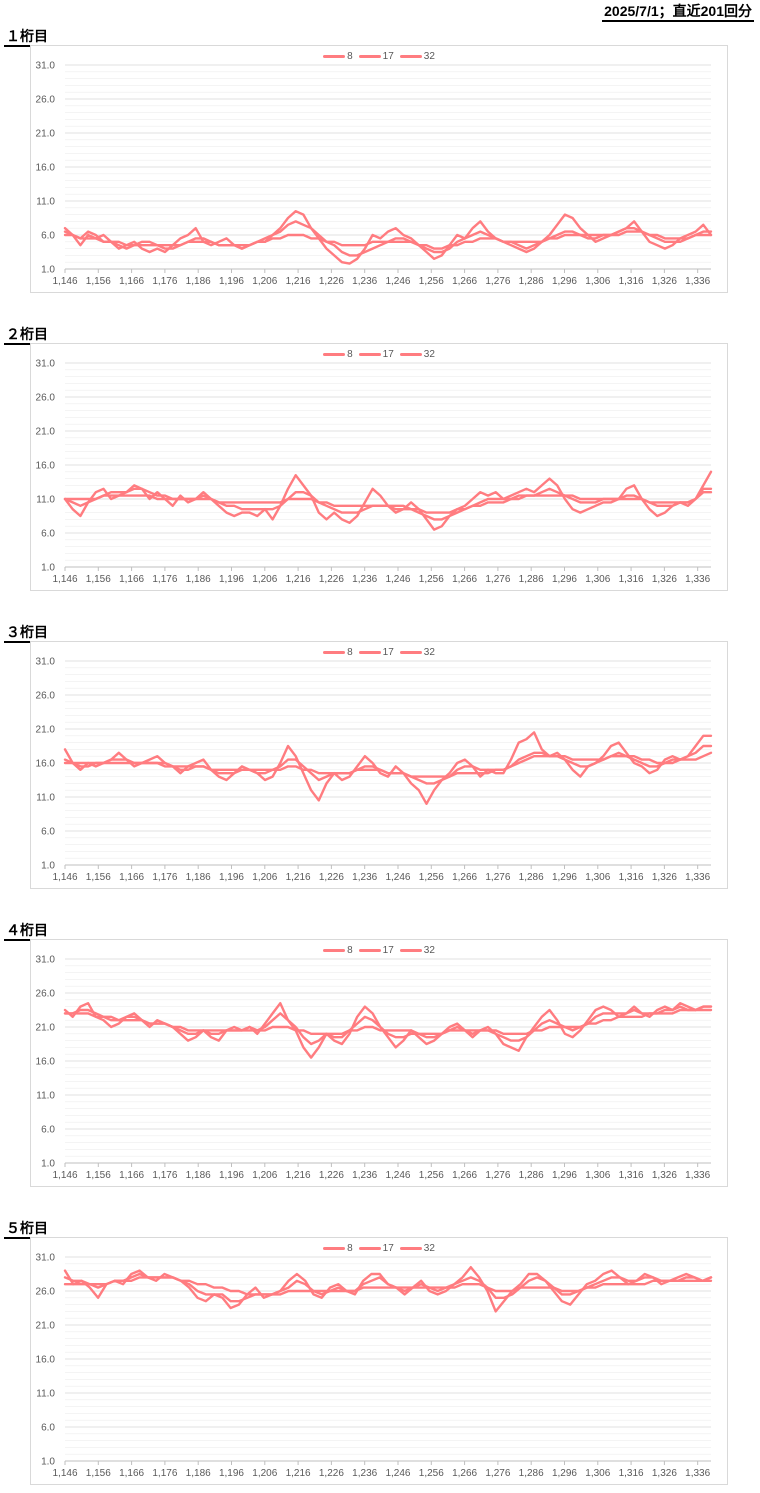 Image resolution: width=760 pixels, height=1493 pixels. I want to click on x-tick-label: 1,166, so click(131, 1175).